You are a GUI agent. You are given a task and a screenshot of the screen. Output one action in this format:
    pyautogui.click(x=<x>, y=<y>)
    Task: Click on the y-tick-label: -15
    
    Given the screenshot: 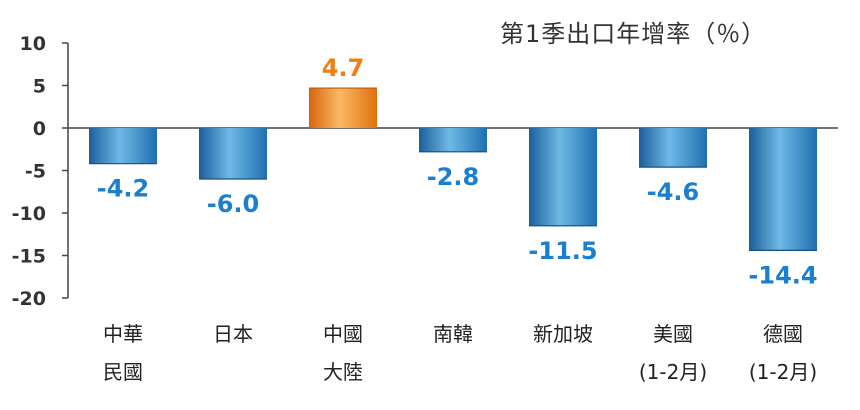 What is the action you would take?
    pyautogui.click(x=29, y=257)
    